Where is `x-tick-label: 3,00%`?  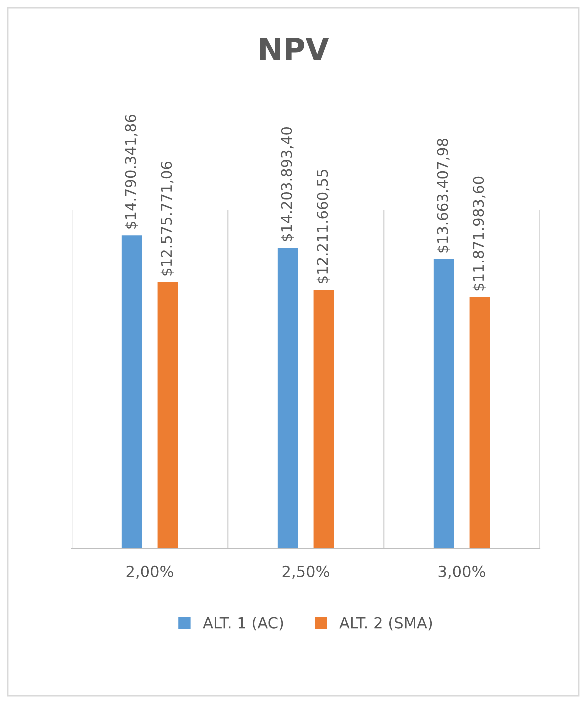 x-tick-label: 3,00% is located at coordinates (462, 573).